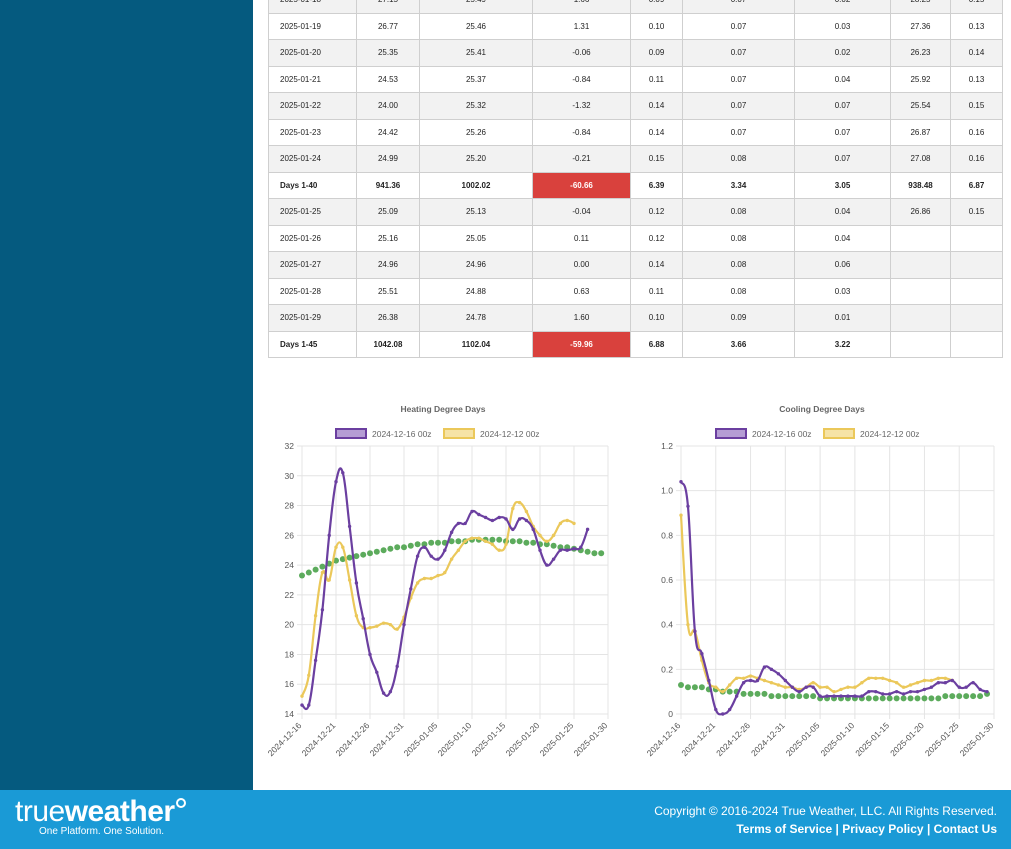  What do you see at coordinates (784, 829) in the screenshot?
I see `terms-of-service-link: Terms of Service` at bounding box center [784, 829].